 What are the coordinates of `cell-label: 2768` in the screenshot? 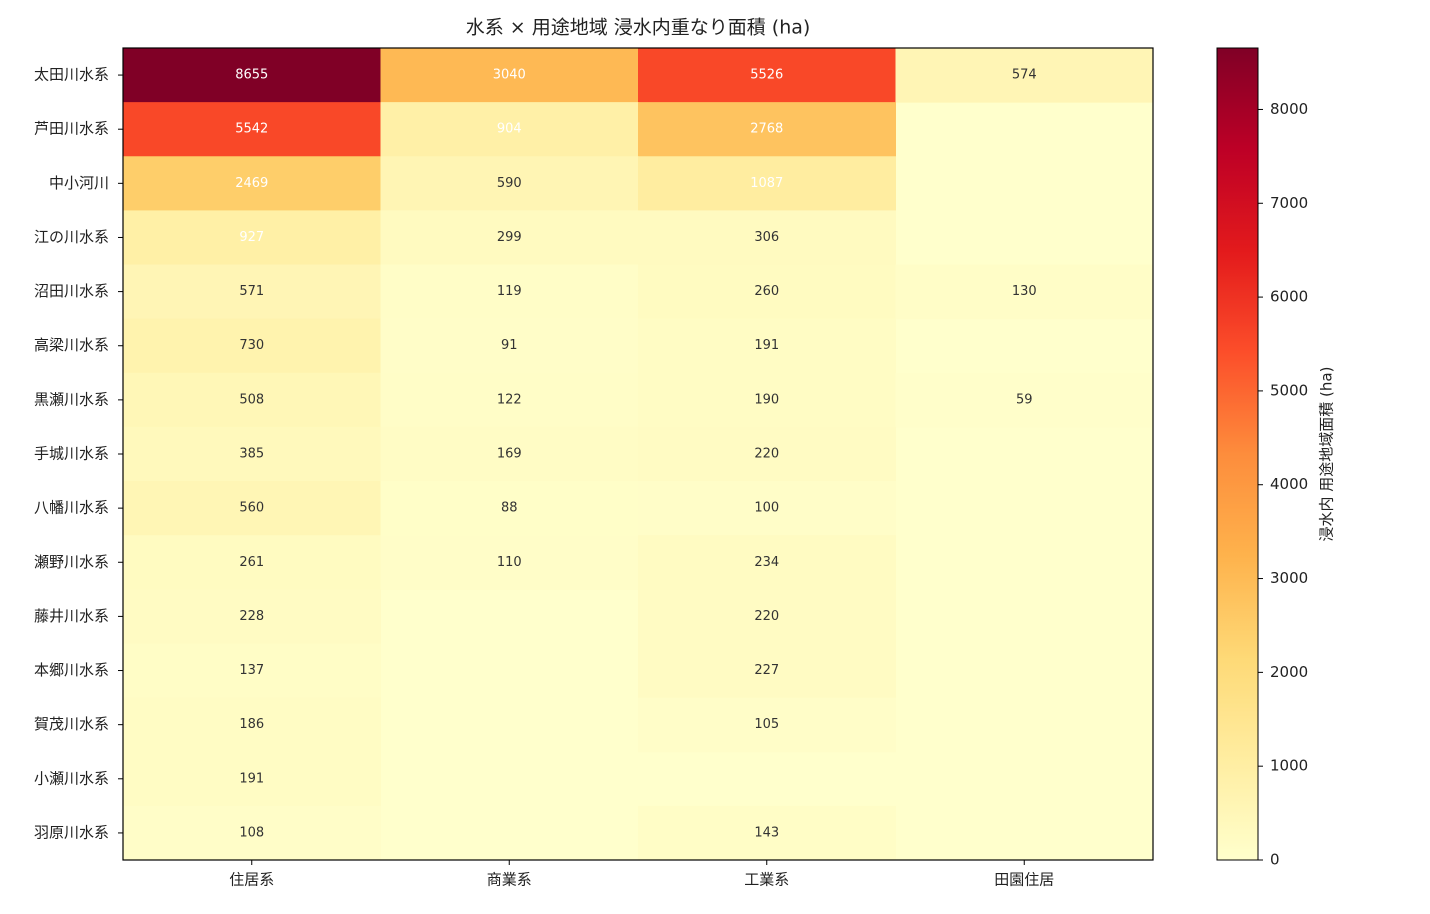 It's located at (766, 129).